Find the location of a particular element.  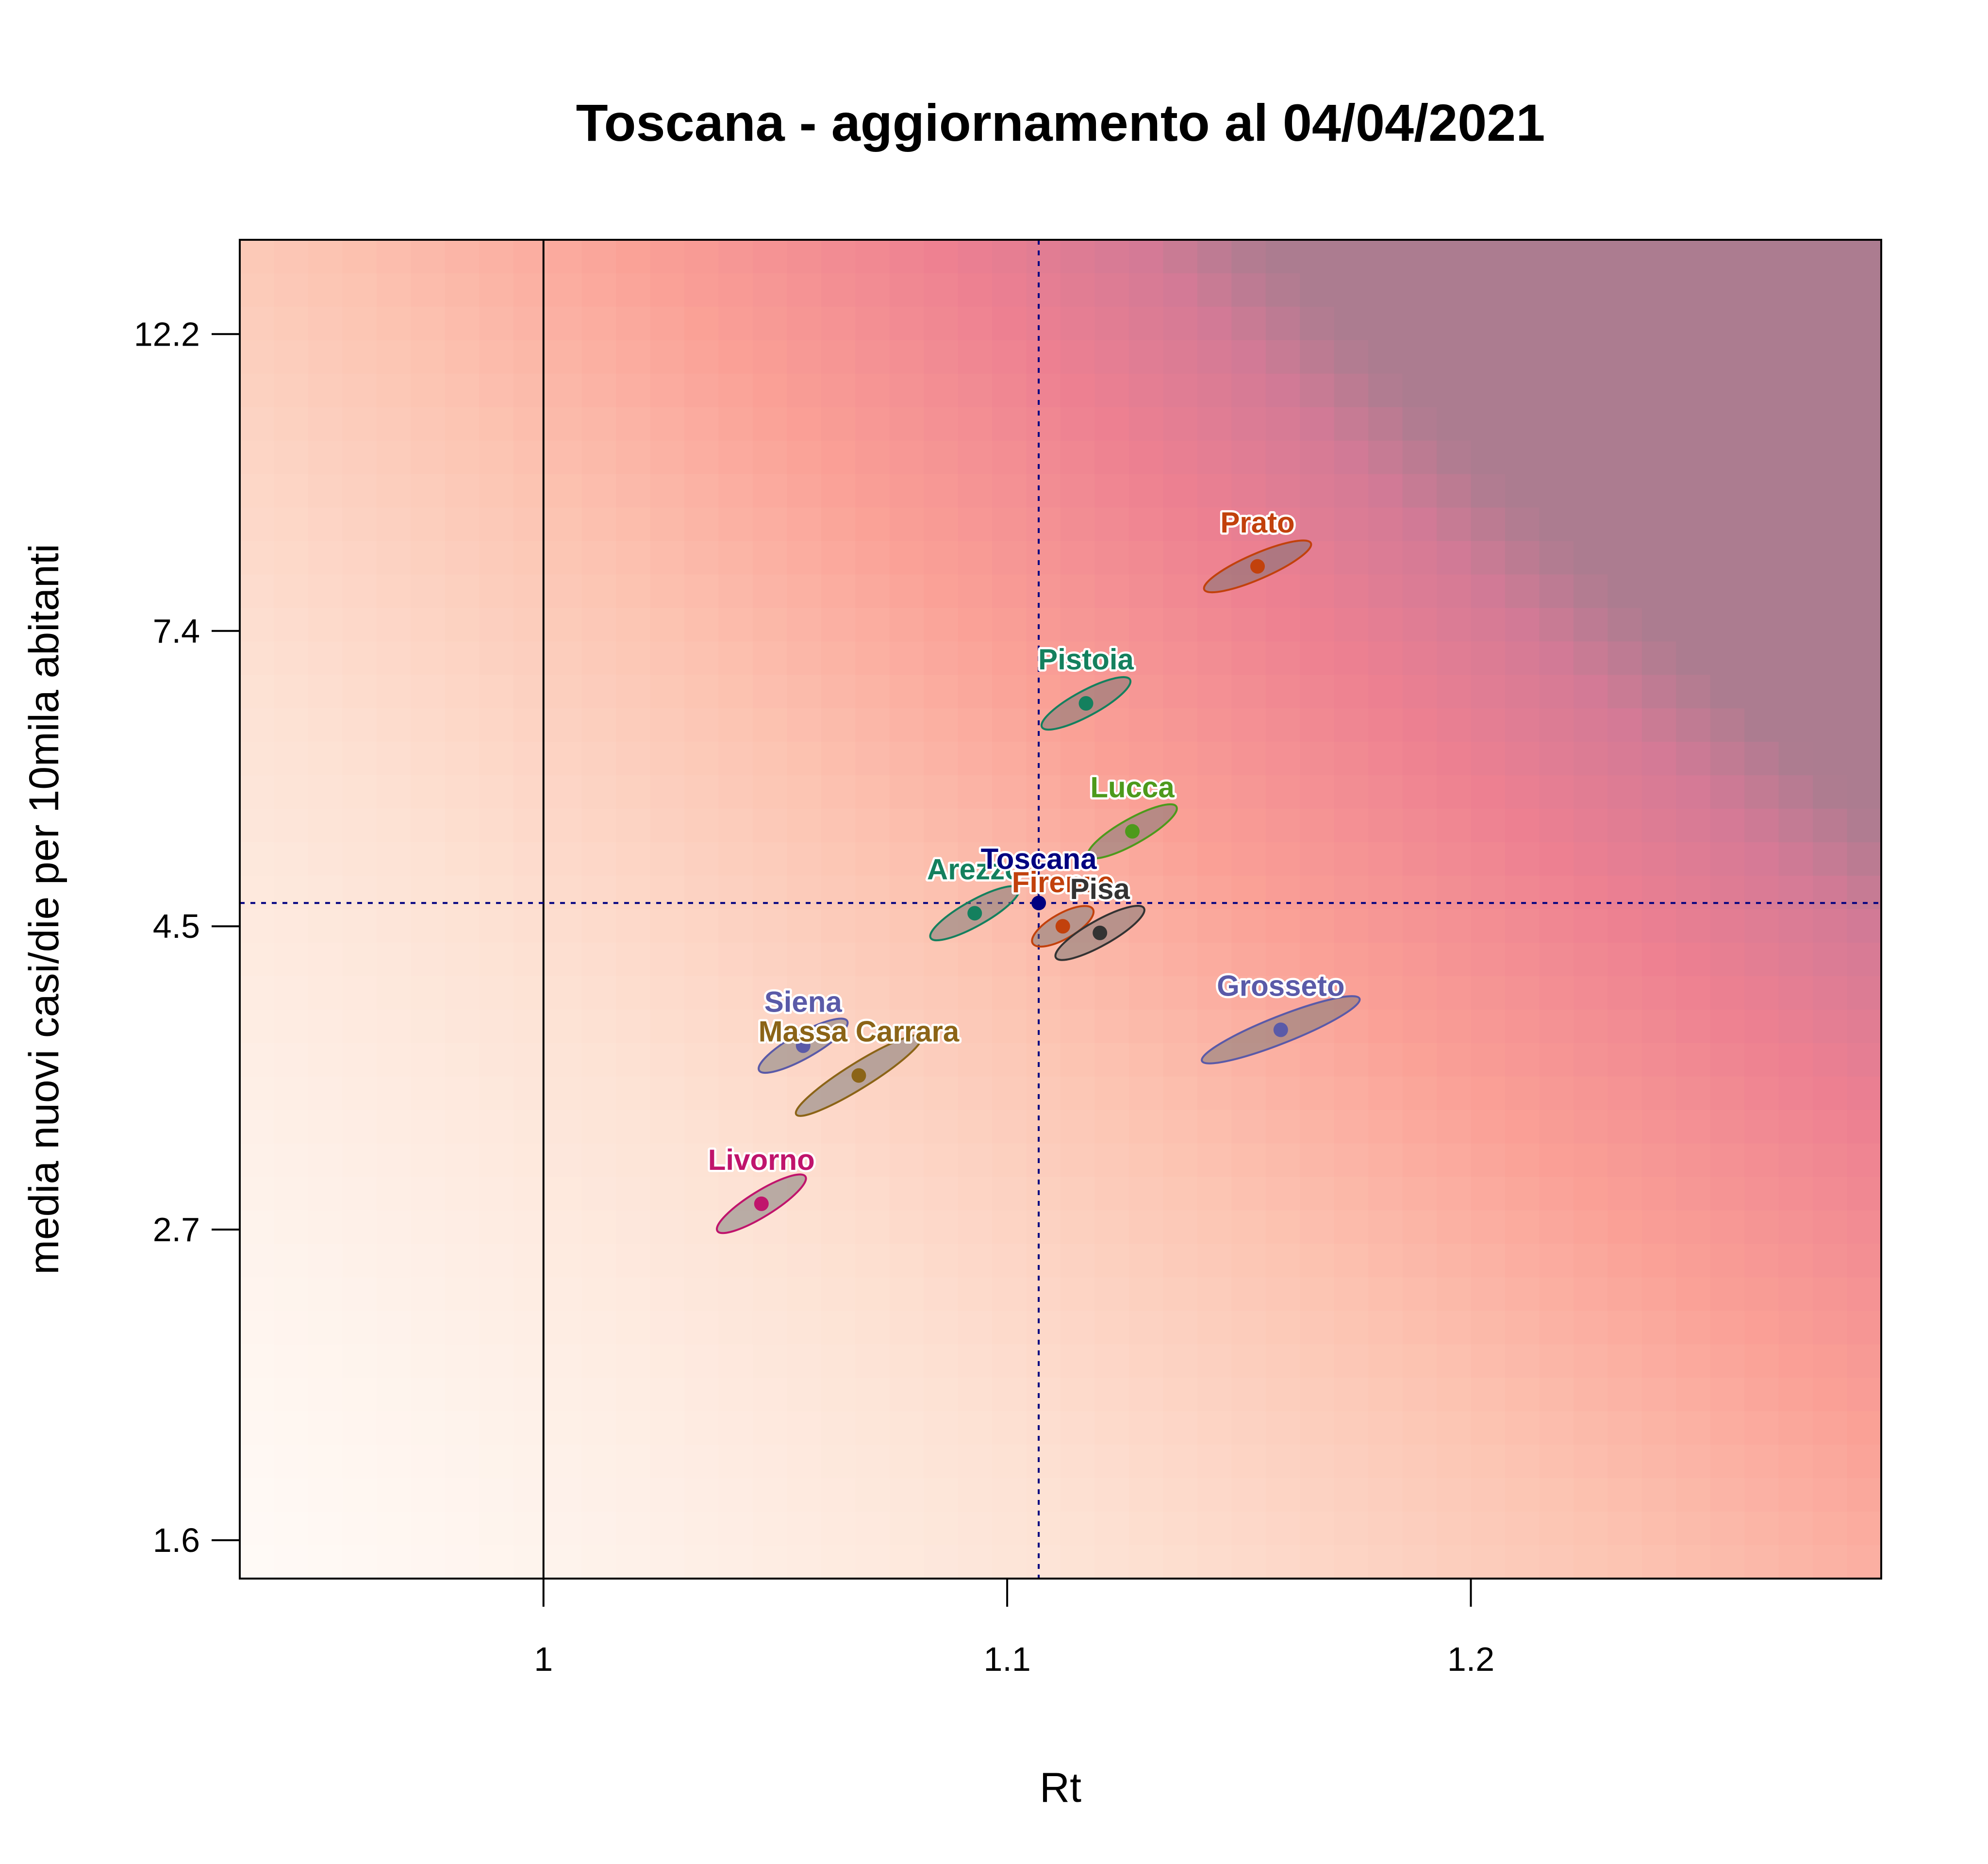

x-axis-label: Rt is located at coordinates (1060, 1787).